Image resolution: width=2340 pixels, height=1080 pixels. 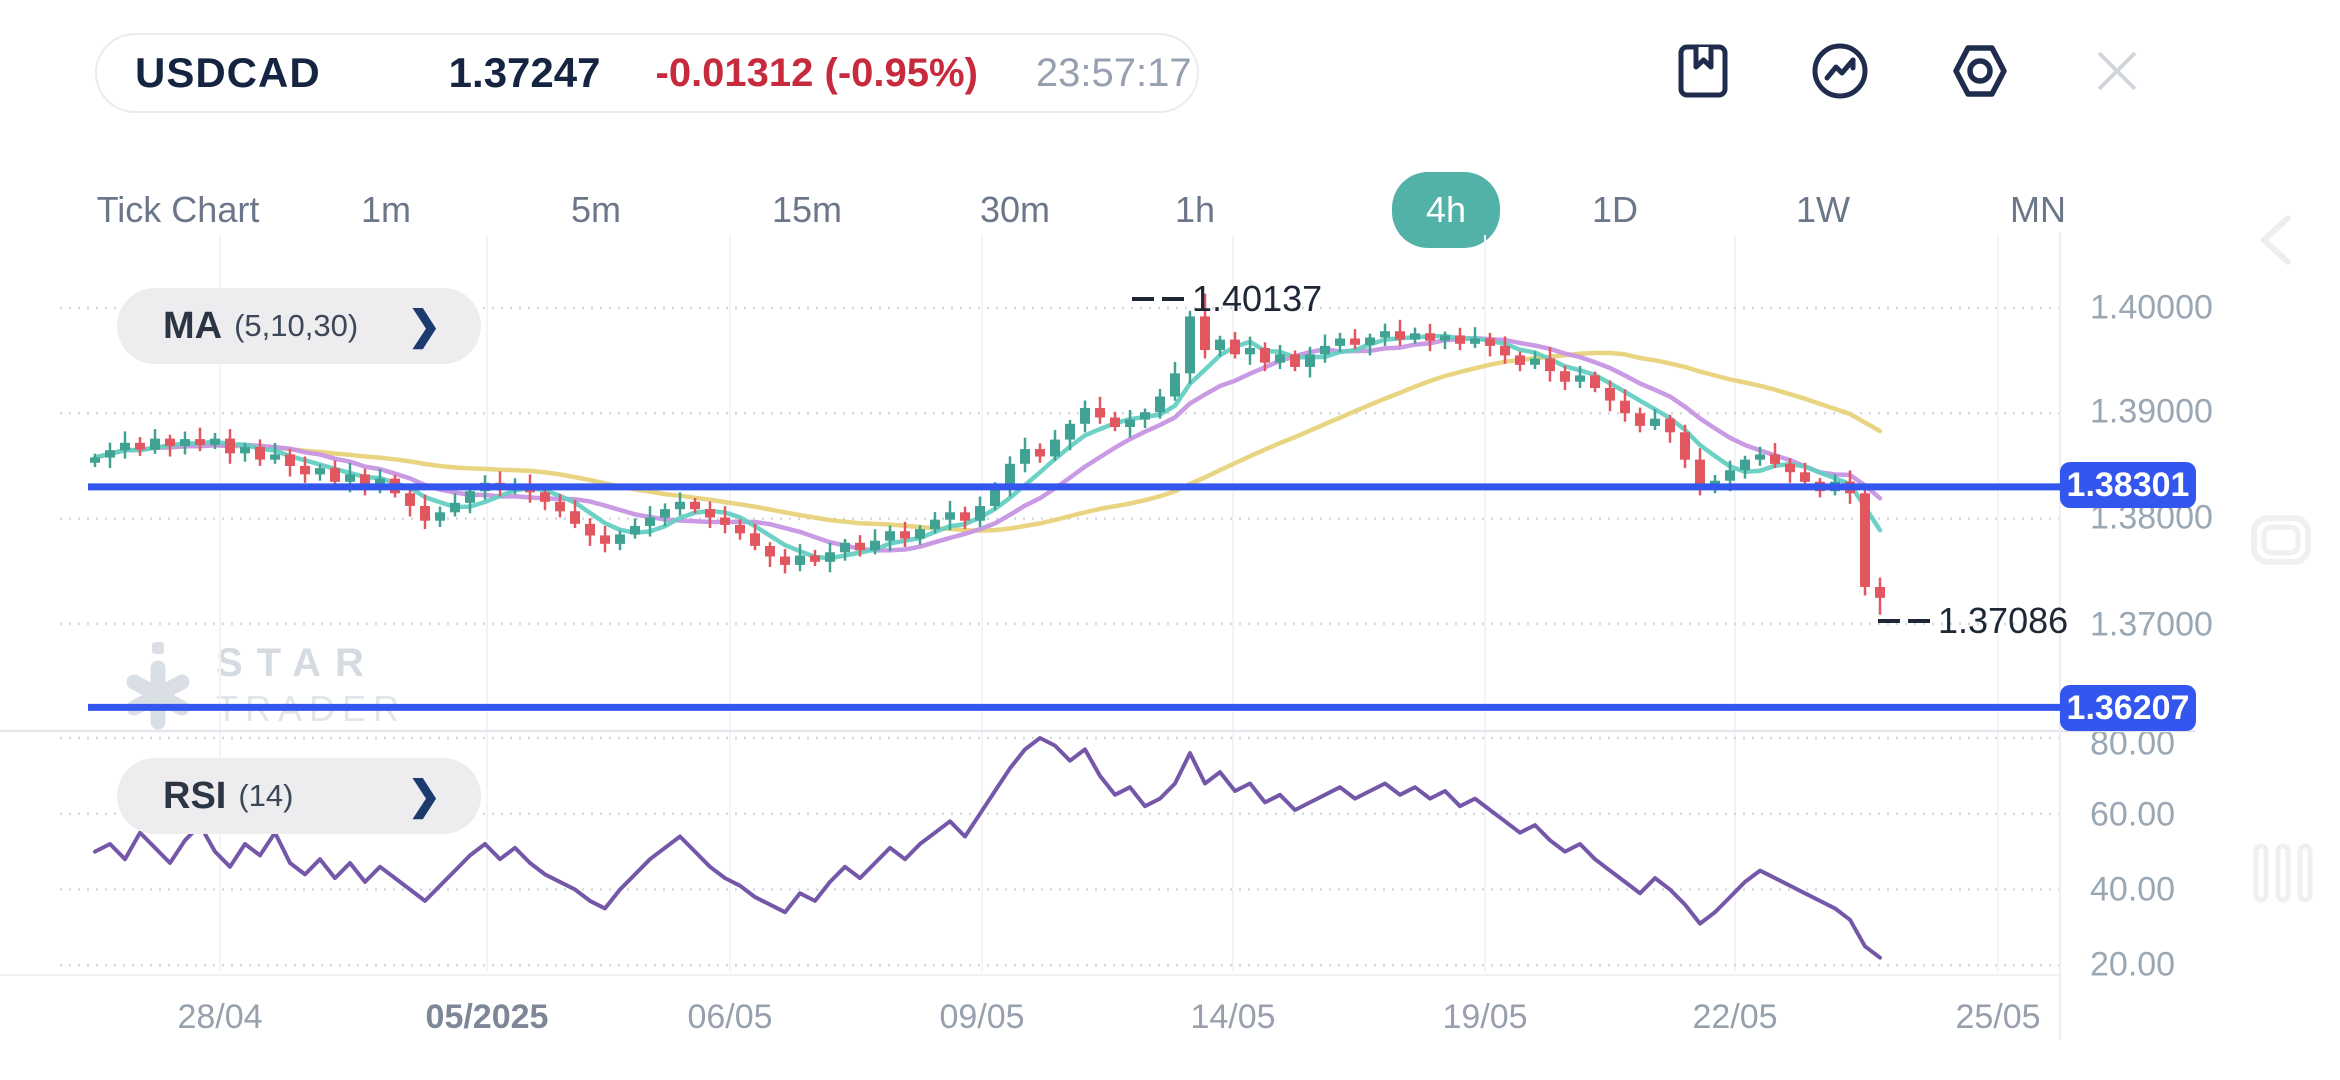 What do you see at coordinates (1735, 1017) in the screenshot?
I see `date-axis-label: 22/05` at bounding box center [1735, 1017].